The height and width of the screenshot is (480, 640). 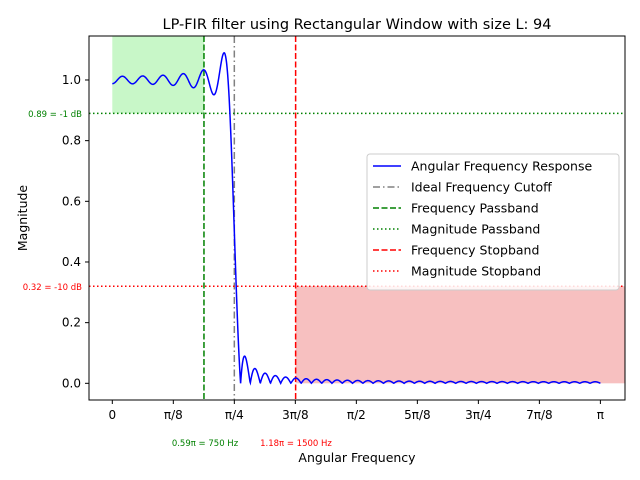 What do you see at coordinates (501, 166) in the screenshot?
I see `legend-entry-label: Angular Frequency Response` at bounding box center [501, 166].